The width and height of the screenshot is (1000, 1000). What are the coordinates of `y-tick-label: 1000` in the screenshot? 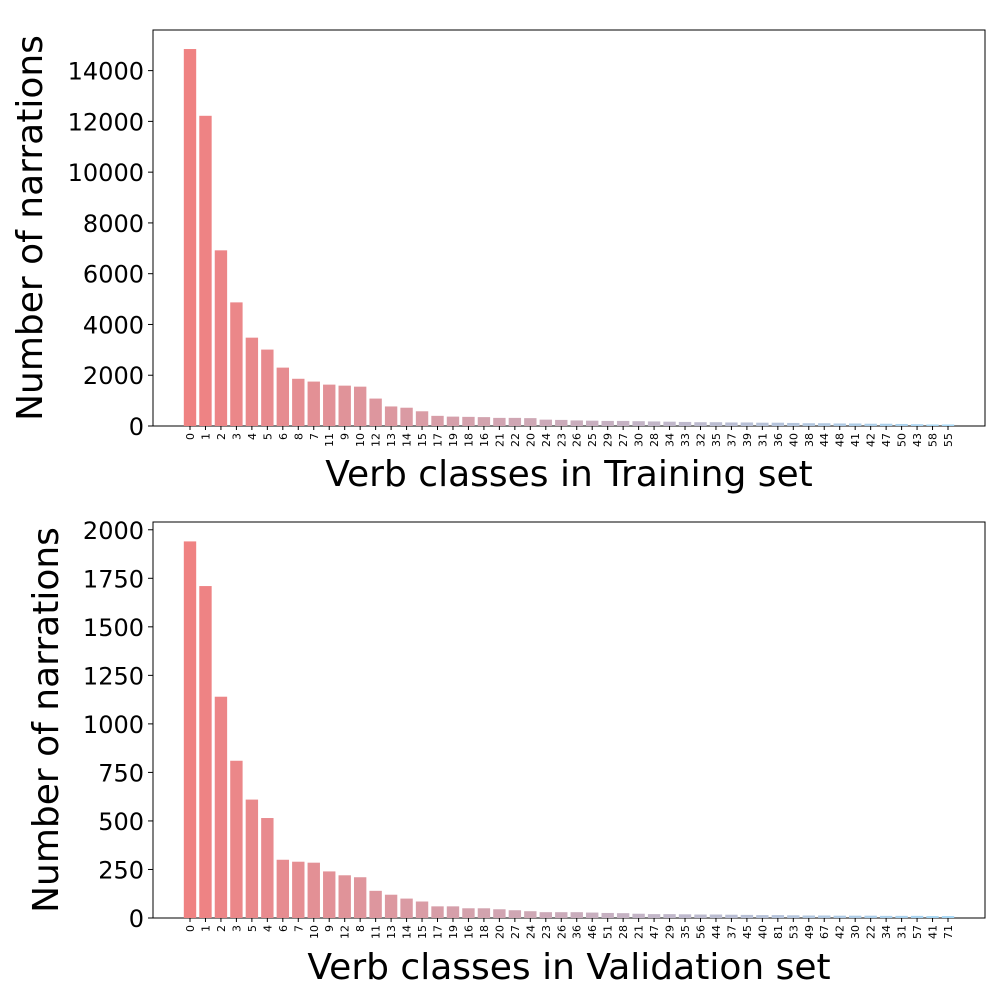 It's located at (113, 725).